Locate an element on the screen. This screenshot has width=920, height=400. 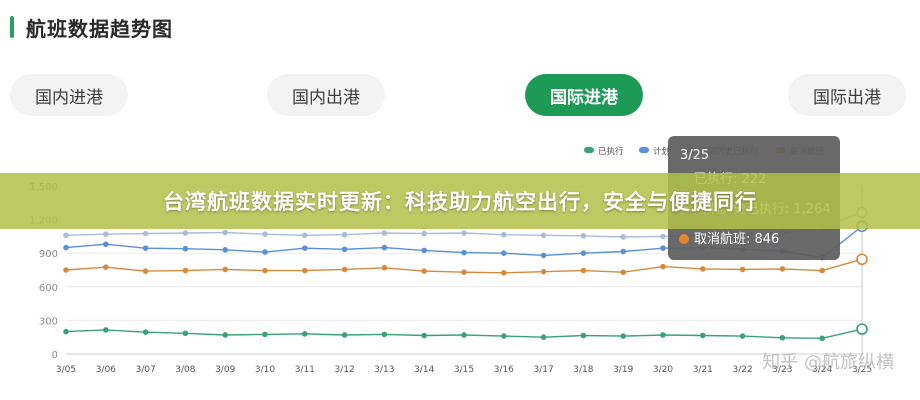
y-tick-label: 900 is located at coordinates (48, 254).